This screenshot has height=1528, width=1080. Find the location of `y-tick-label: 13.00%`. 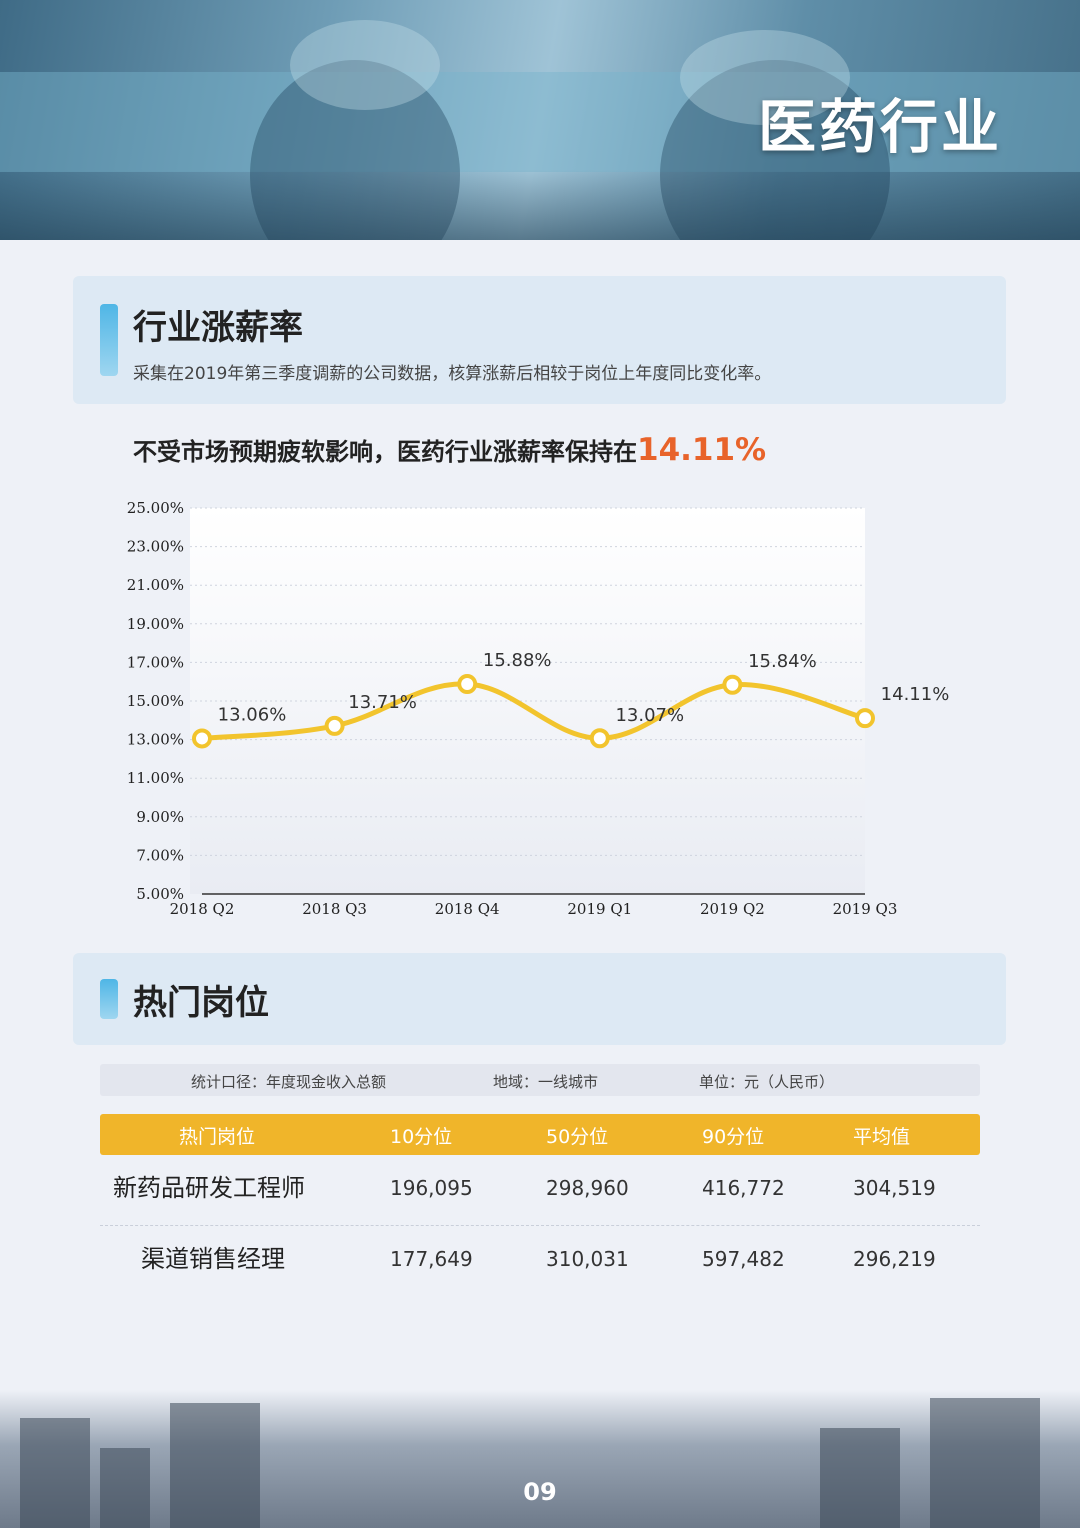

y-tick-label: 13.00% is located at coordinates (155, 740).